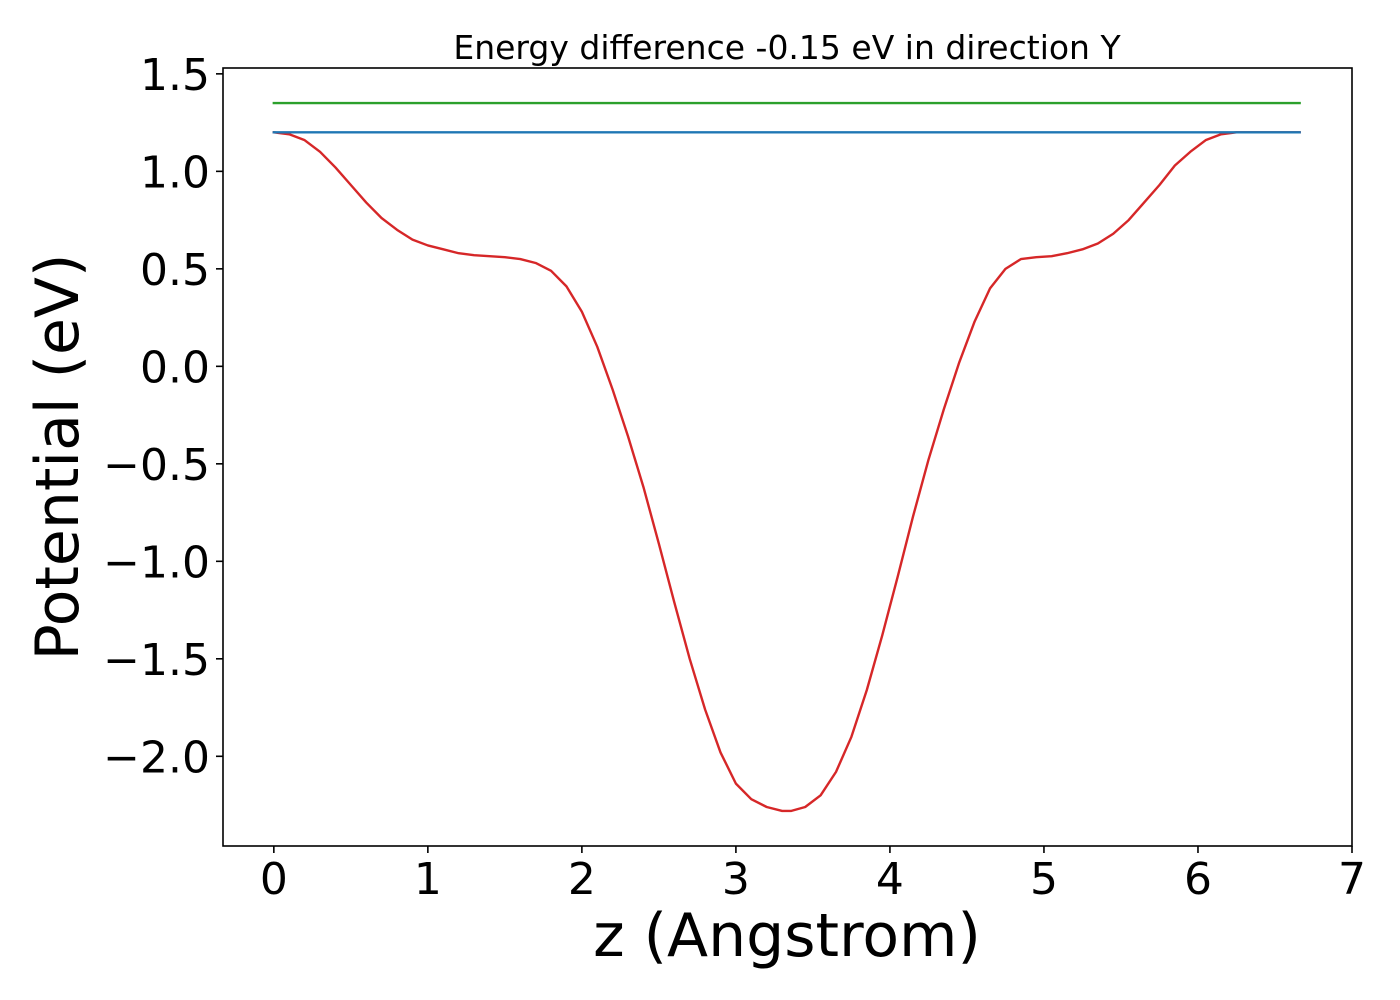 This screenshot has height=1000, width=1400. What do you see at coordinates (1044, 879) in the screenshot?
I see `x-tick-label: 5` at bounding box center [1044, 879].